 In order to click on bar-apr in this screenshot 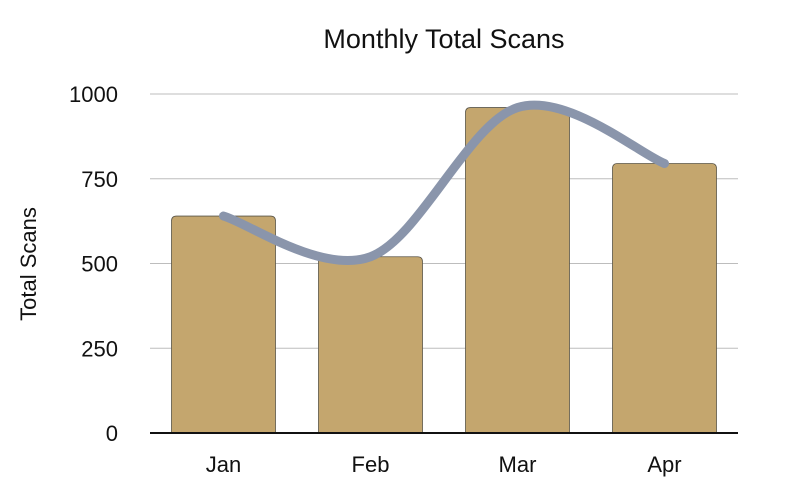, I will do `click(664, 298)`.